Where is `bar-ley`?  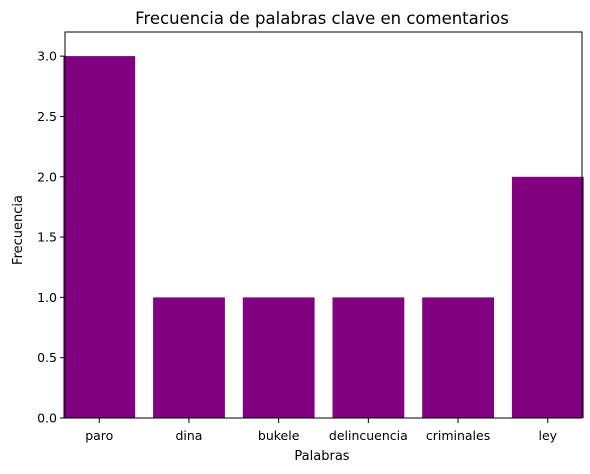
bar-ley is located at coordinates (547, 297).